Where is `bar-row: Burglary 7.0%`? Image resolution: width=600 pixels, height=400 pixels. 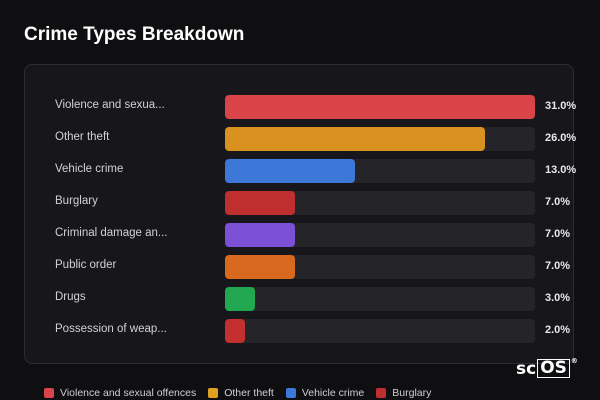 bar-row: Burglary 7.0% is located at coordinates (312, 203).